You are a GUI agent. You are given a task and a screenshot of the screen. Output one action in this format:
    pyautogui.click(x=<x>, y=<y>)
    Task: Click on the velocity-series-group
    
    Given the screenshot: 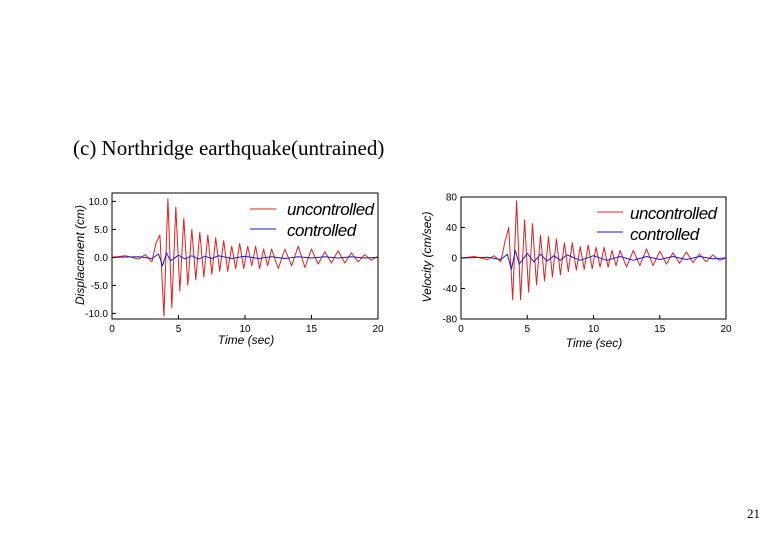 What is the action you would take?
    pyautogui.click(x=593, y=250)
    